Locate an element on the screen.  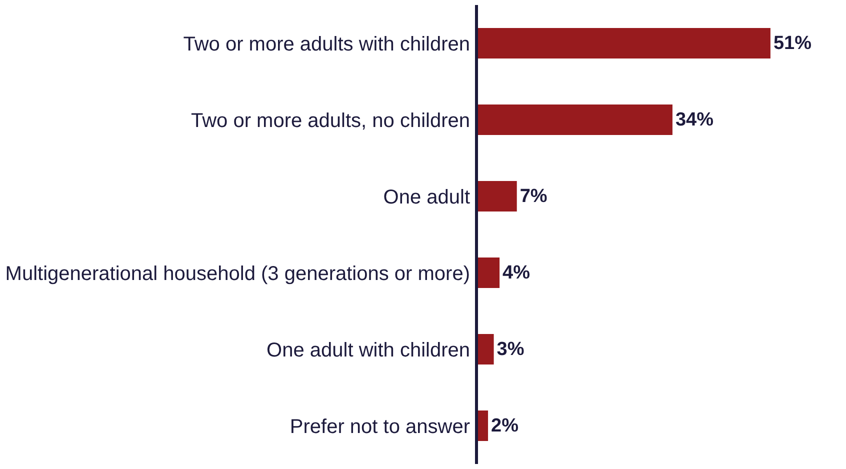
data-label: 51% is located at coordinates (792, 43).